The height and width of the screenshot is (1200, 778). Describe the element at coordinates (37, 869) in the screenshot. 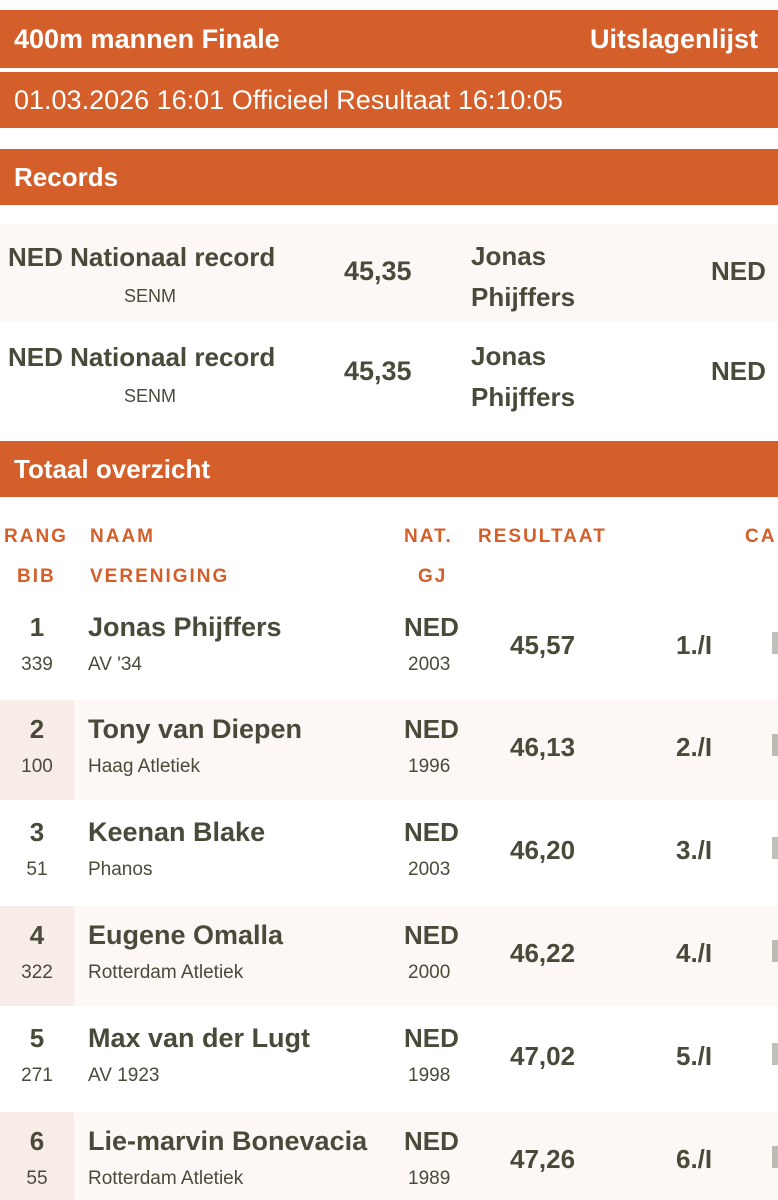

I see `bib-value: 51` at that location.